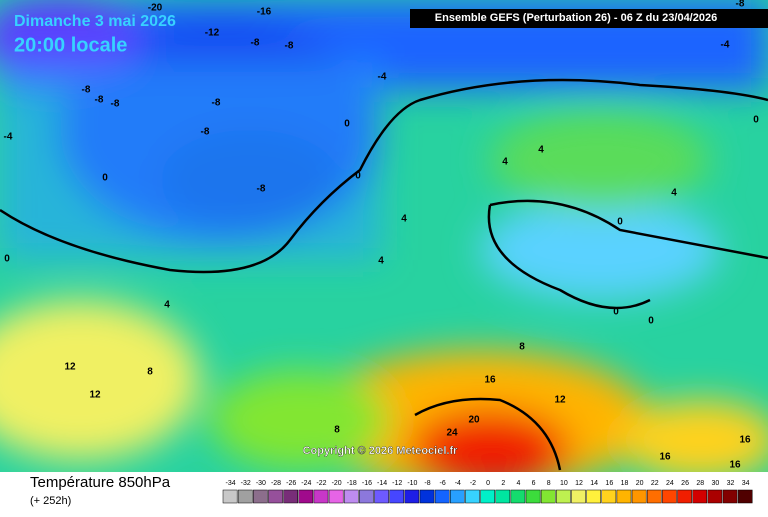 The height and width of the screenshot is (517, 768). Describe the element at coordinates (518, 483) in the screenshot. I see `legend-label: 4` at that location.